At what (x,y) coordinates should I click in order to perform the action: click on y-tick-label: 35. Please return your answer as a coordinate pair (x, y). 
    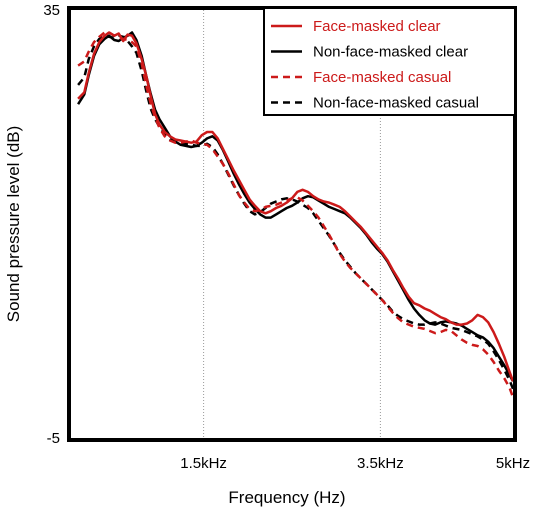
    Looking at the image, I should click on (51, 10).